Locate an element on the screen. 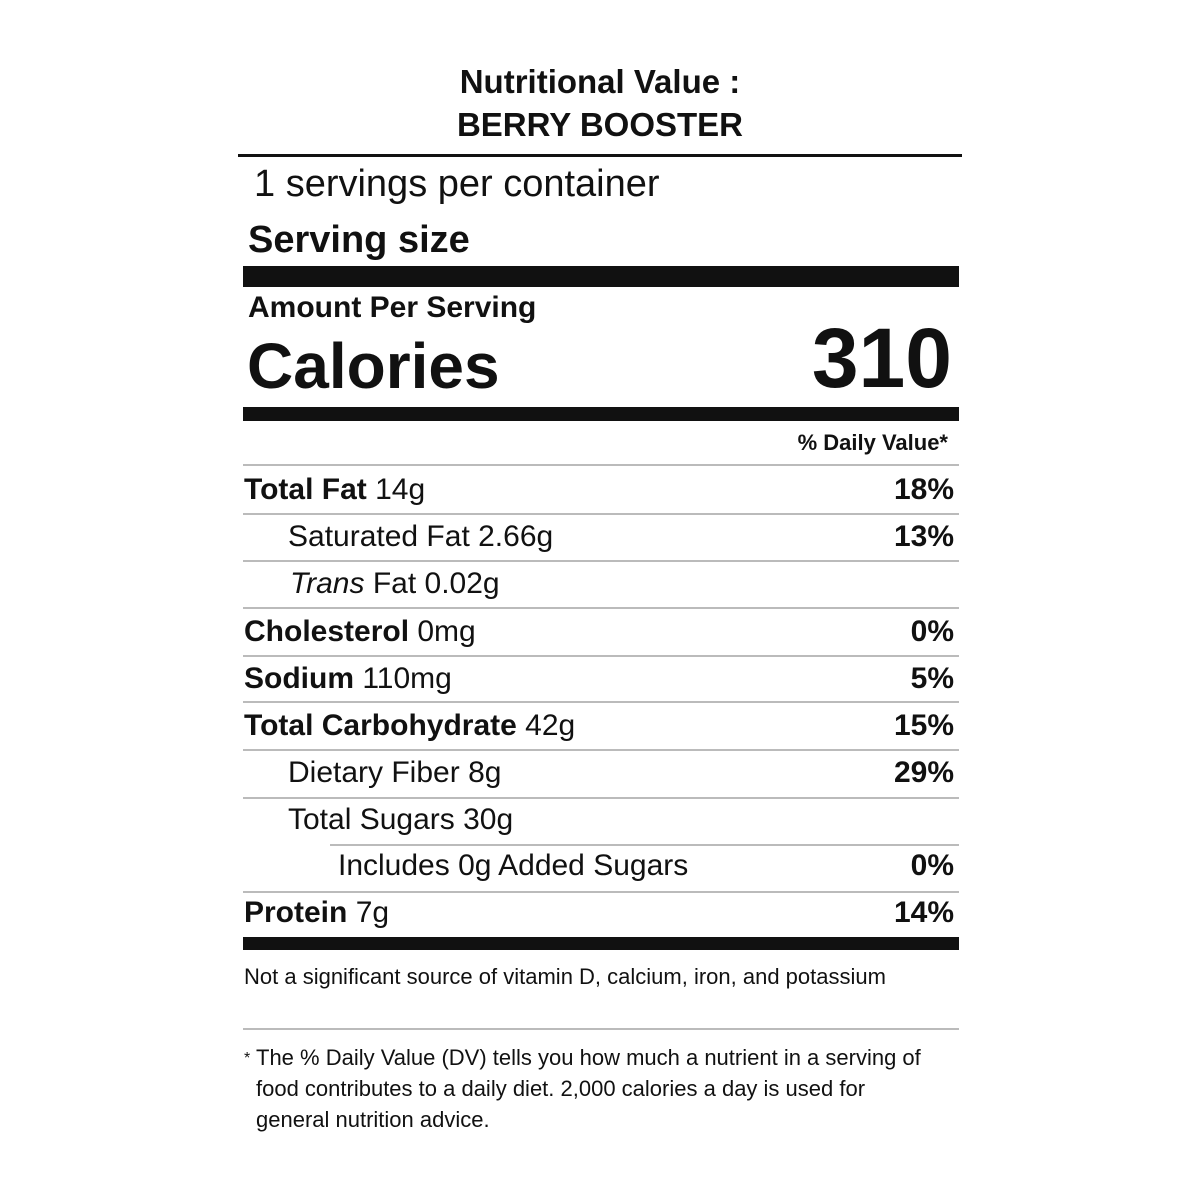 This screenshot has width=1200, height=1200. title: Nutritional Value : is located at coordinates (600, 81).